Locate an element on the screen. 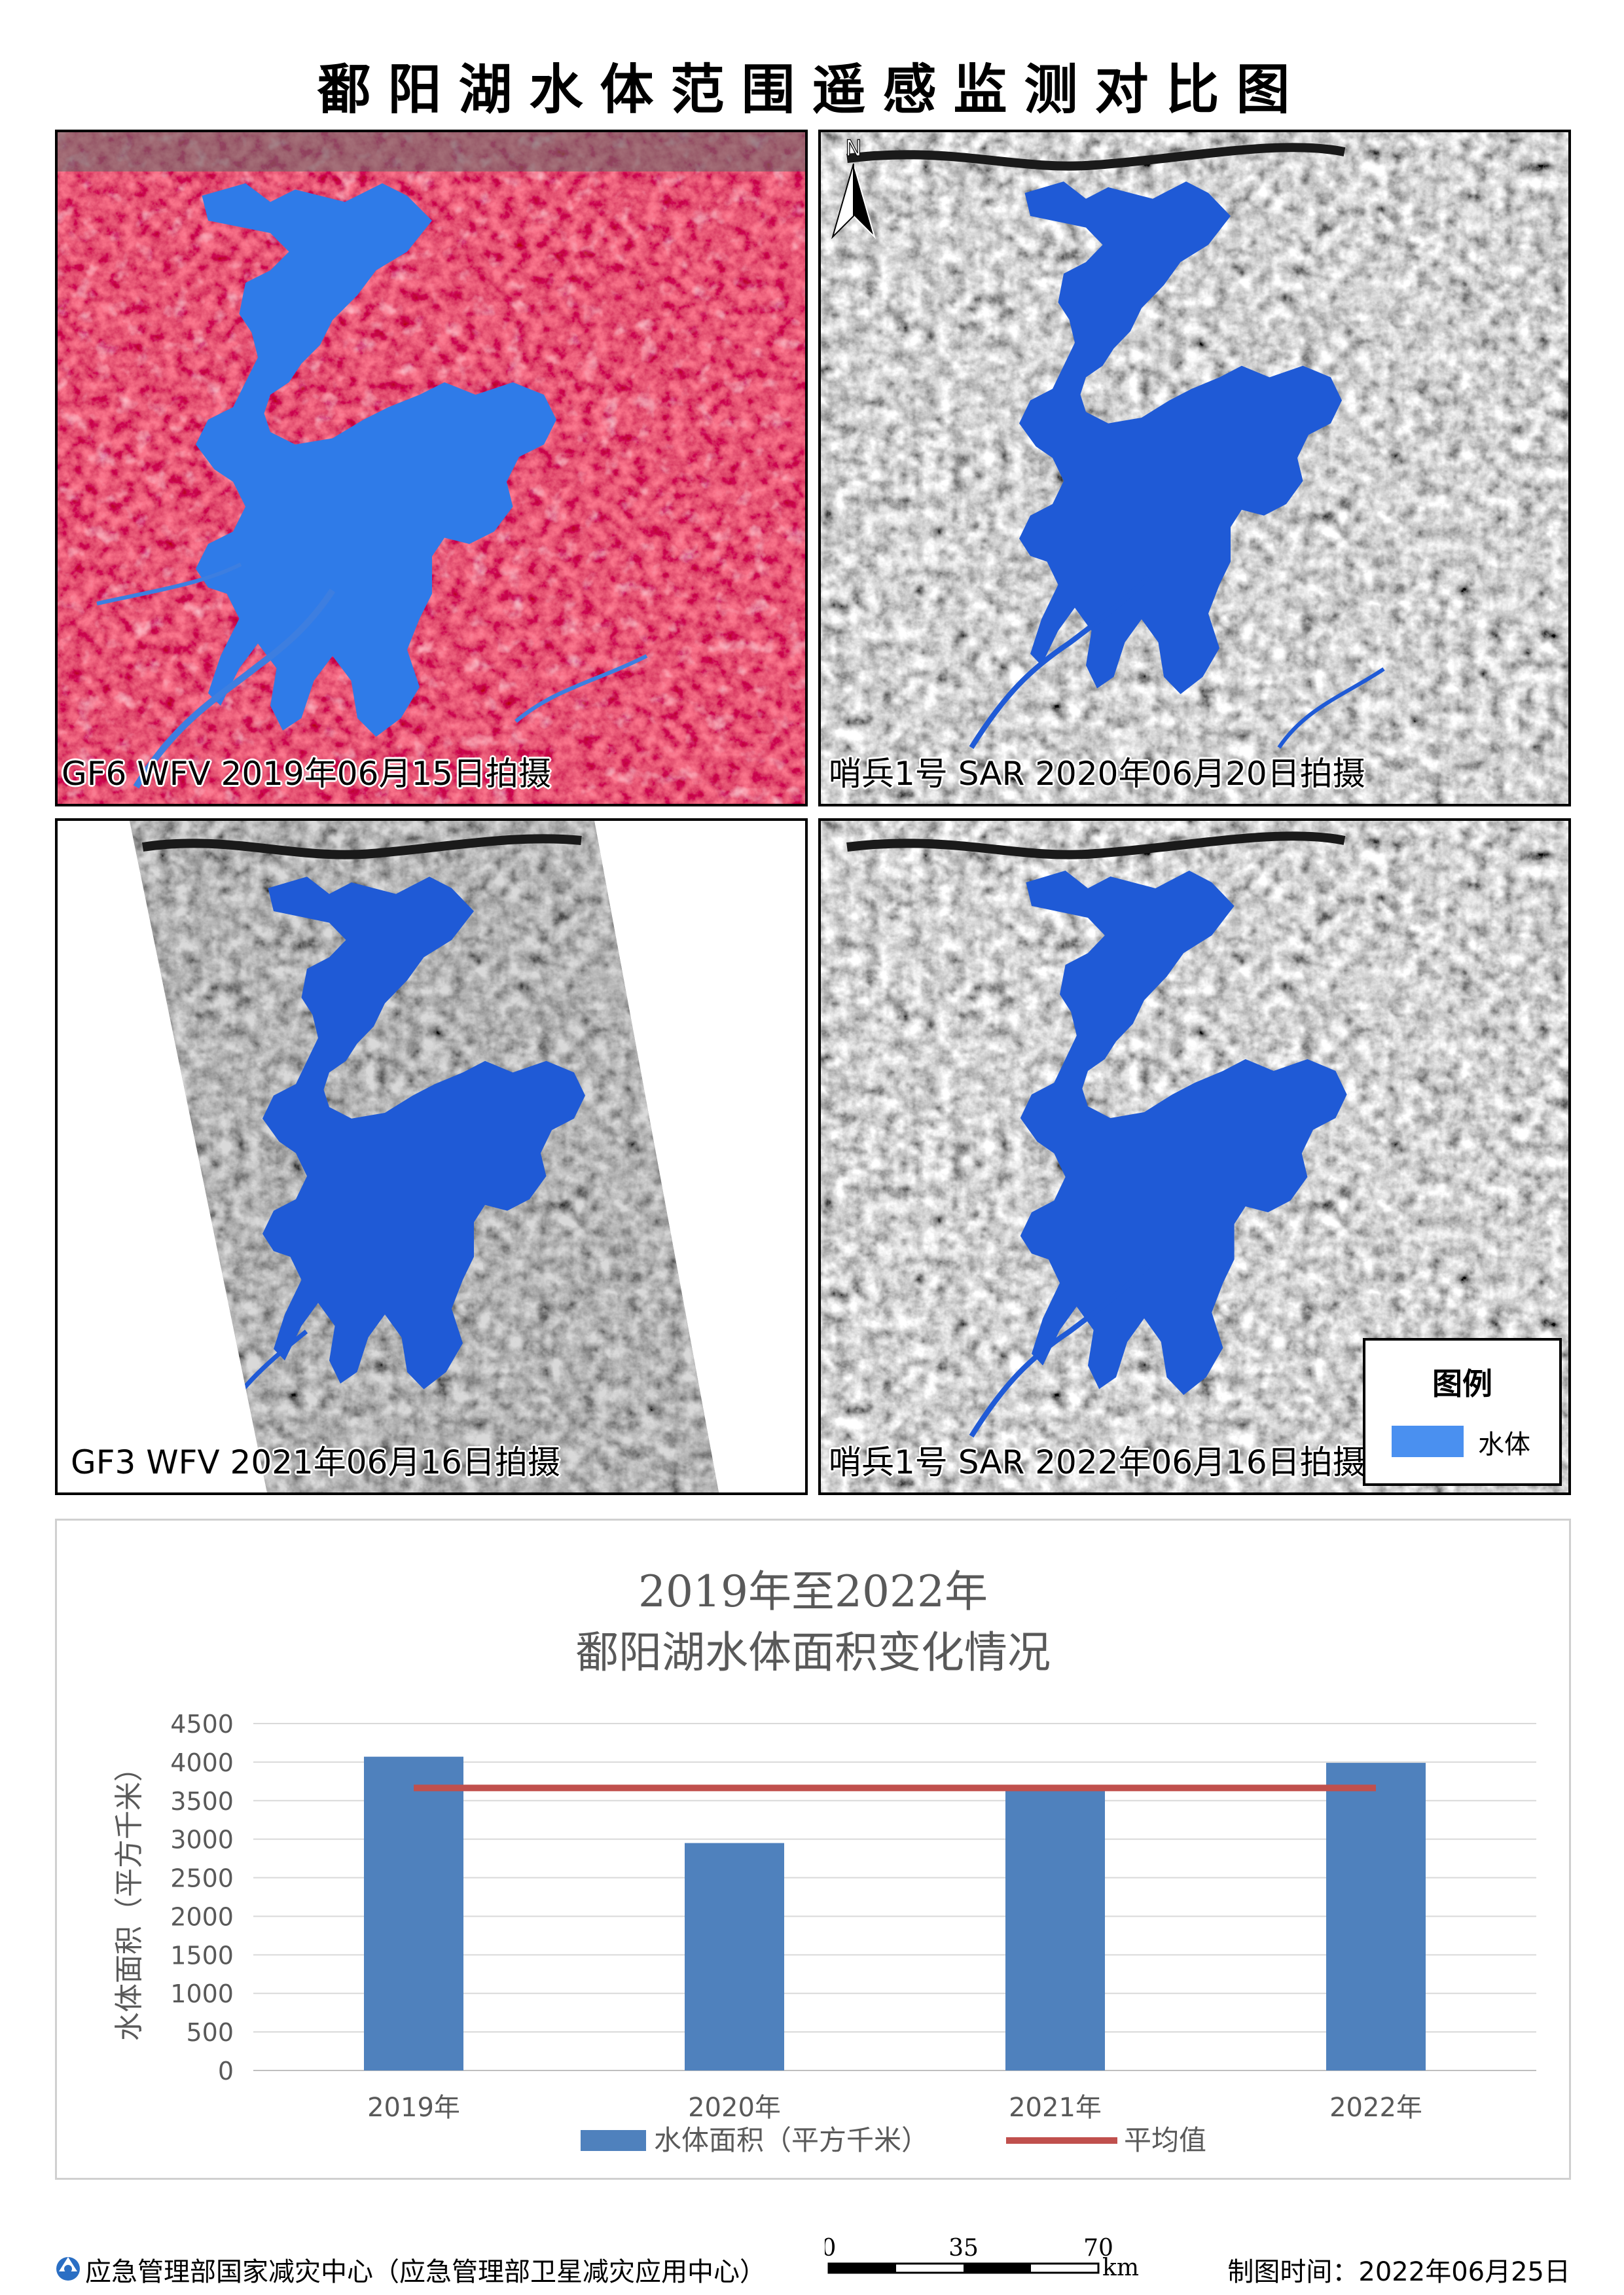 This screenshot has width=1624, height=2295. satellite-image-2021 is located at coordinates (424, 1156).